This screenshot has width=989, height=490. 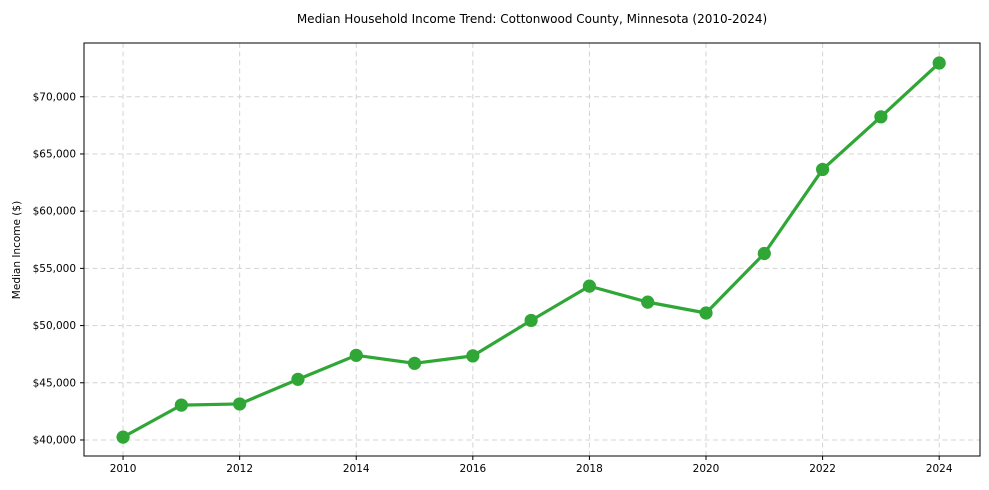 I want to click on x-tick-label: 2016, so click(x=472, y=469).